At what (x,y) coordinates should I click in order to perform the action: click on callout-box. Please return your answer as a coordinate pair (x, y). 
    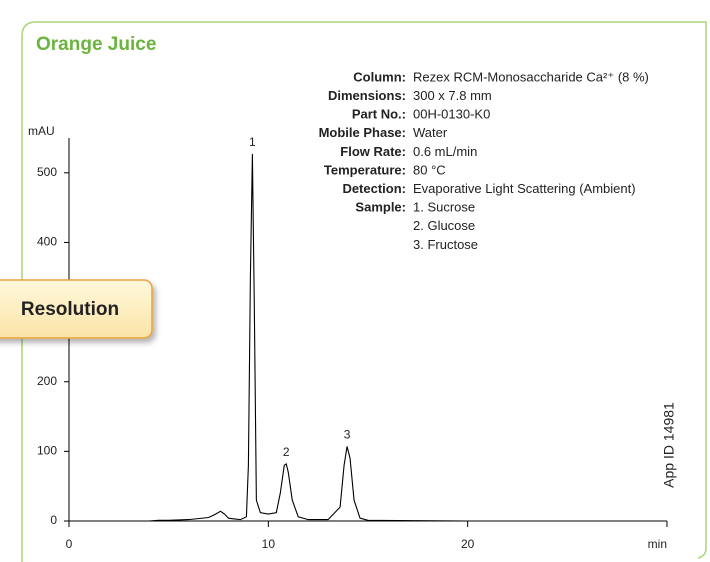
    Looking at the image, I should click on (76, 309).